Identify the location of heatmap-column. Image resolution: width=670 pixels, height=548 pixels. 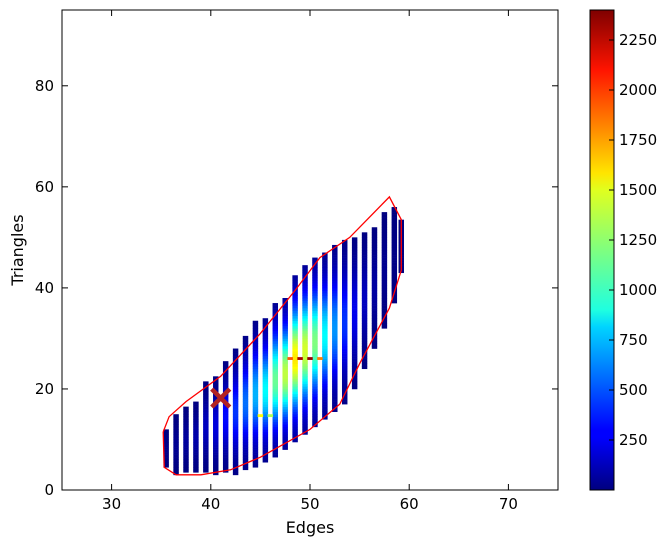
(354, 313).